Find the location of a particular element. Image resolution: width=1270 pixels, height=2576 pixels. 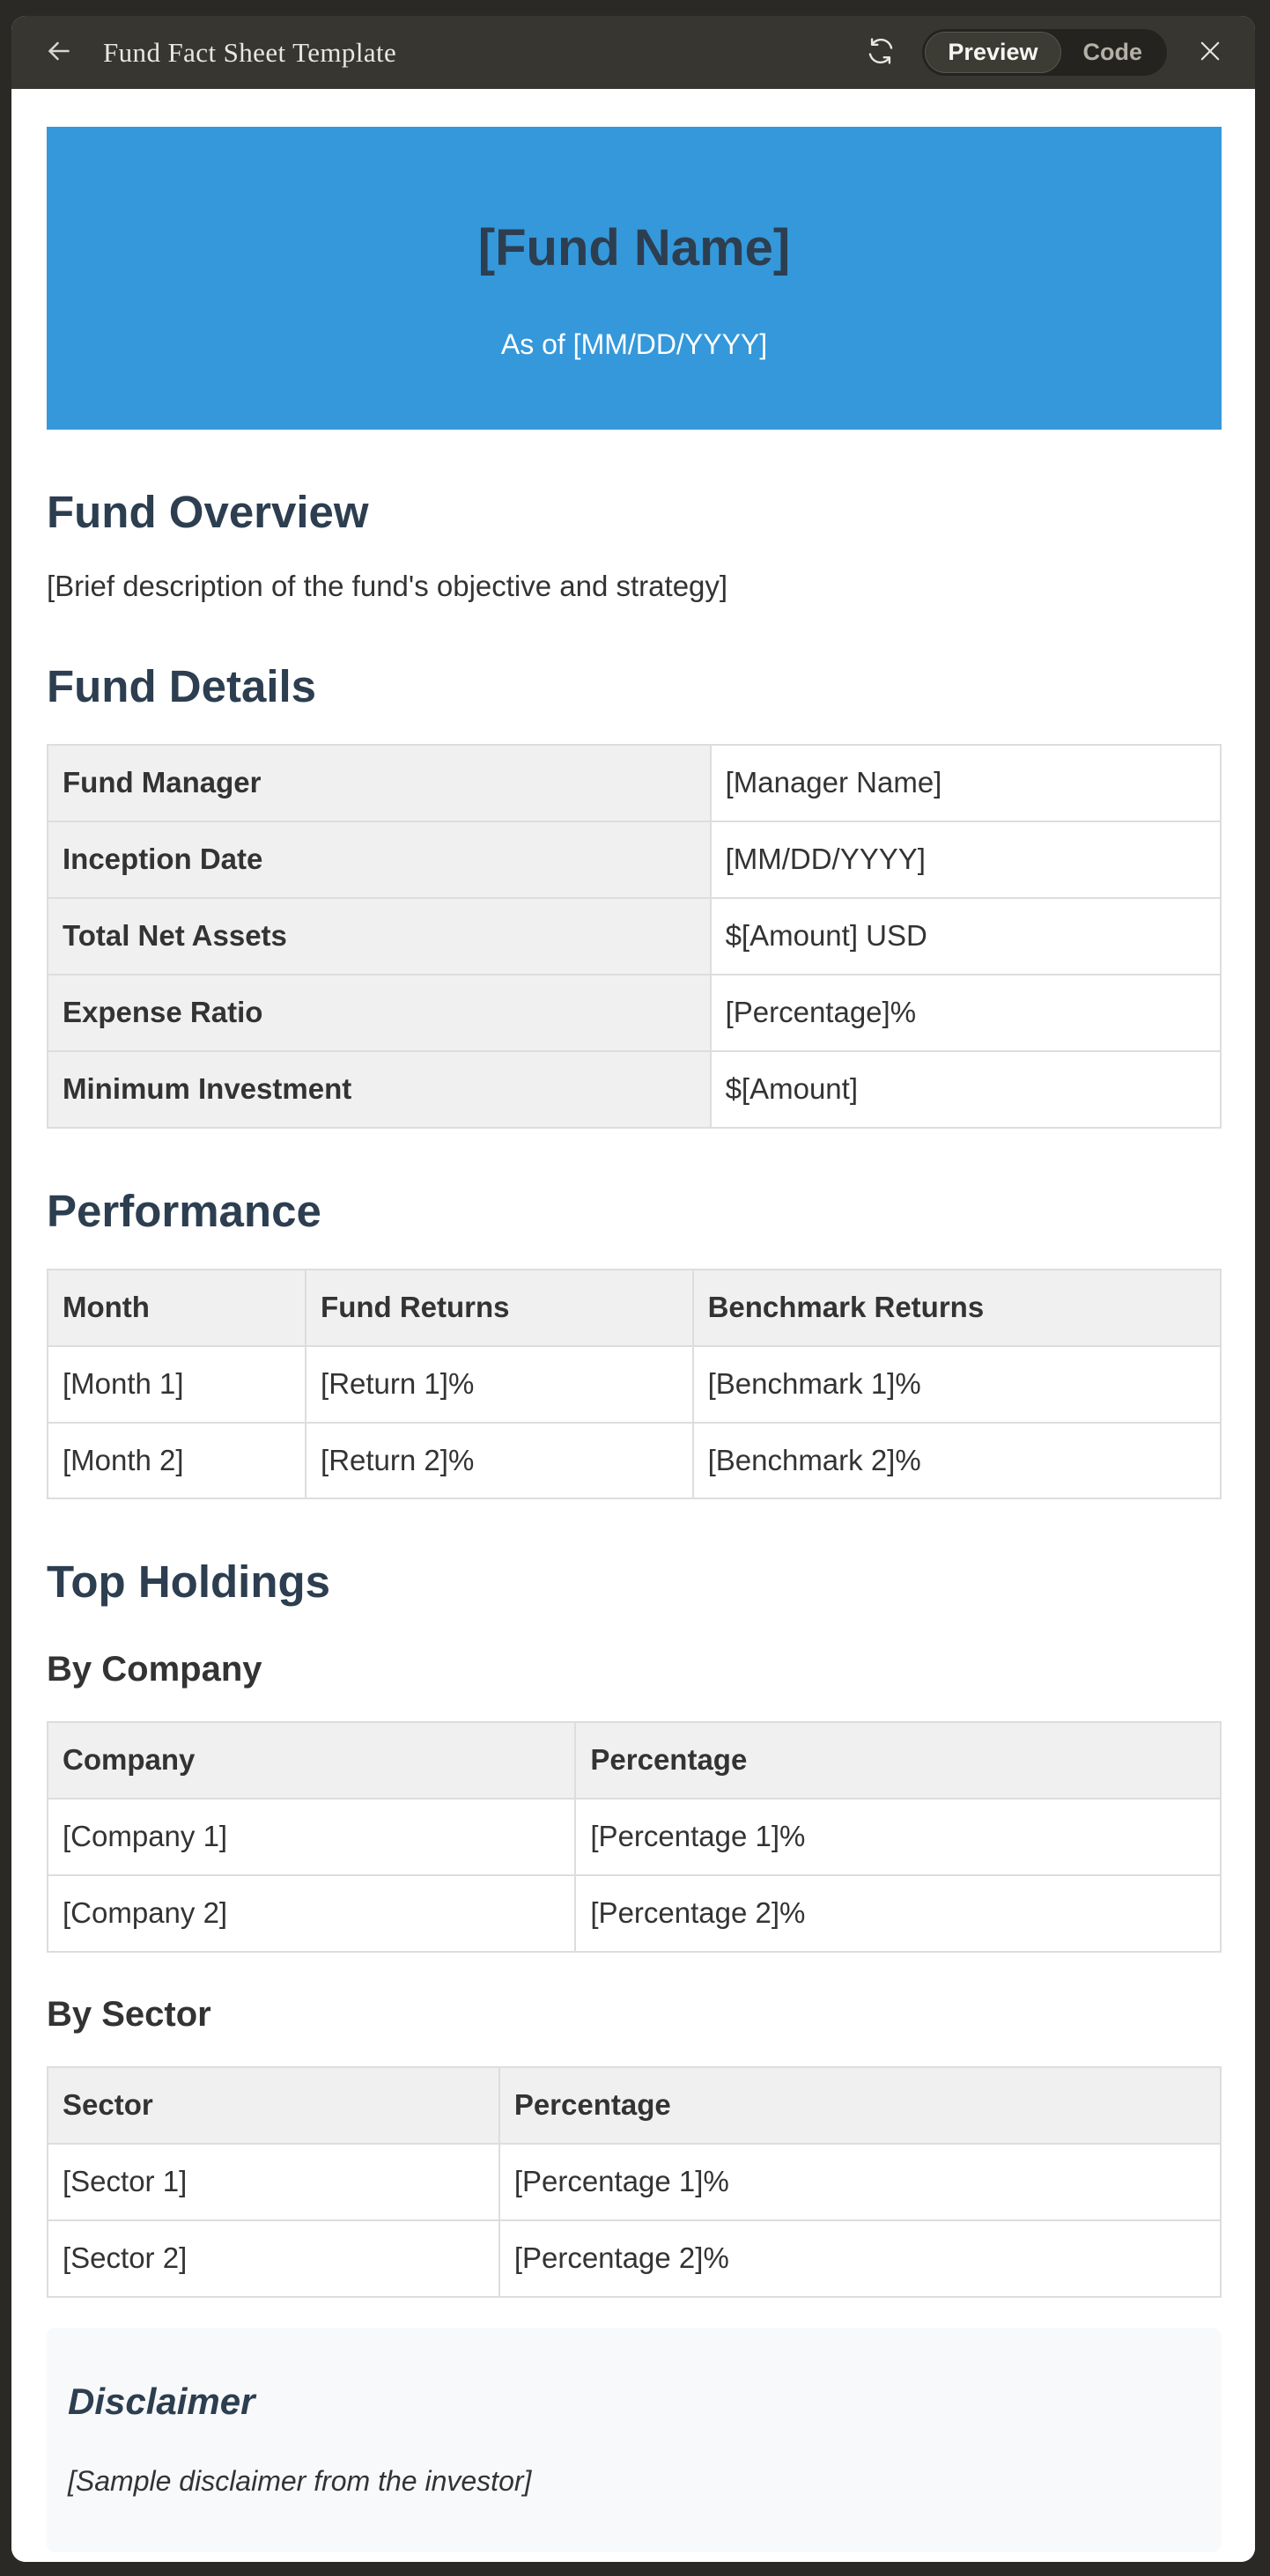

refresh-button is located at coordinates (881, 53).